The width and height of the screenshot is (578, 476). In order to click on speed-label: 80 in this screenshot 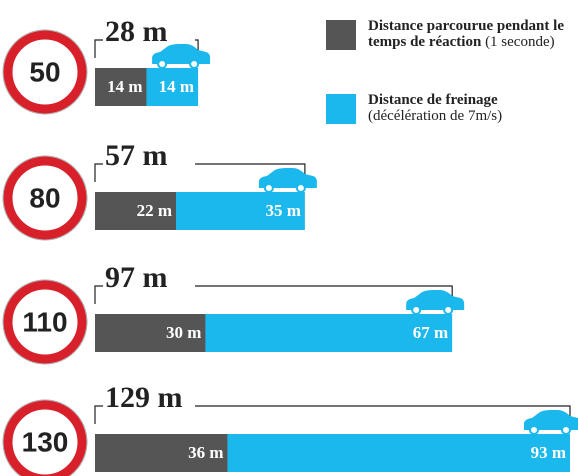, I will do `click(44, 197)`.